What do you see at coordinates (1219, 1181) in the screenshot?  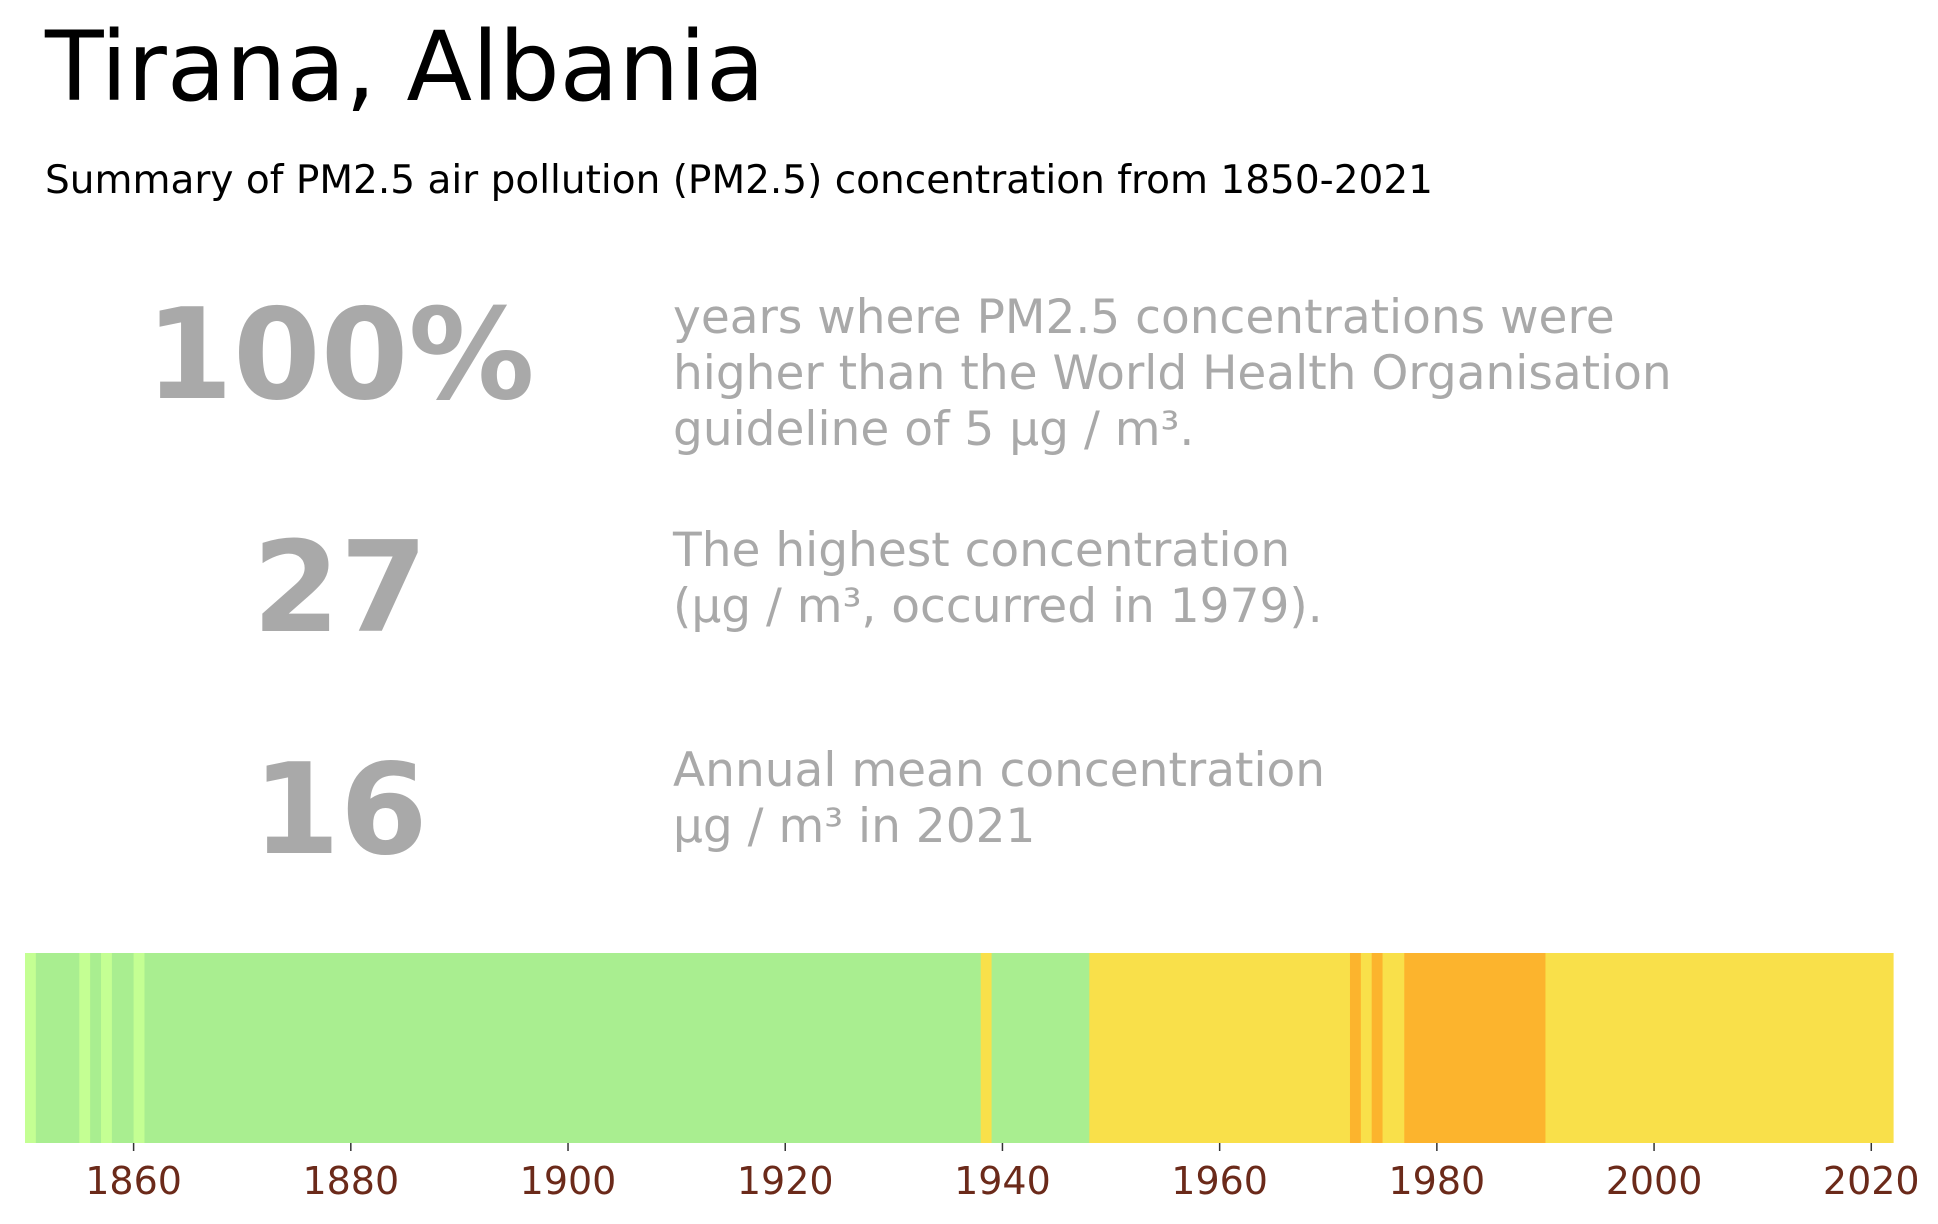 I see `x-tick-label: 1960` at bounding box center [1219, 1181].